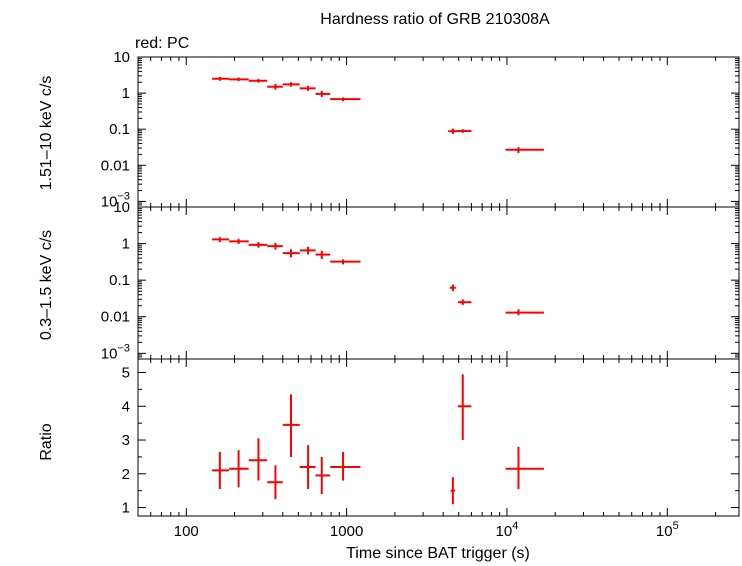 The height and width of the screenshot is (566, 742). Describe the element at coordinates (46, 441) in the screenshot. I see `y-axis-label-bottom: Ratio` at that location.